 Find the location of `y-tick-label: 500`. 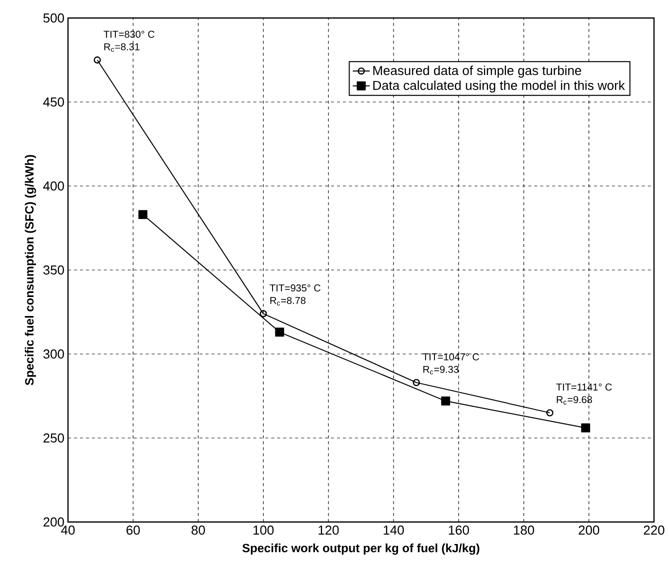

y-tick-label: 500 is located at coordinates (53, 18).